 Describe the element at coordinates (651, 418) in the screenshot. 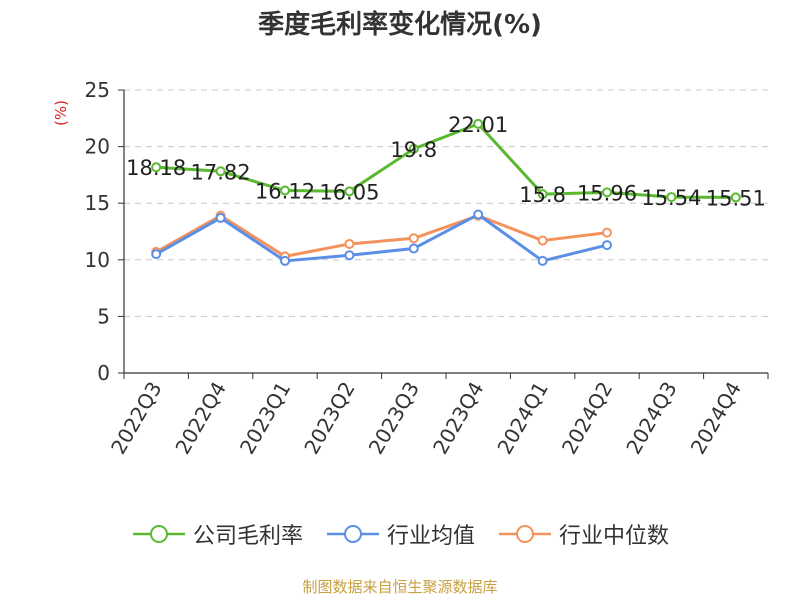

I see `x-tick-label: 2024Q3` at that location.